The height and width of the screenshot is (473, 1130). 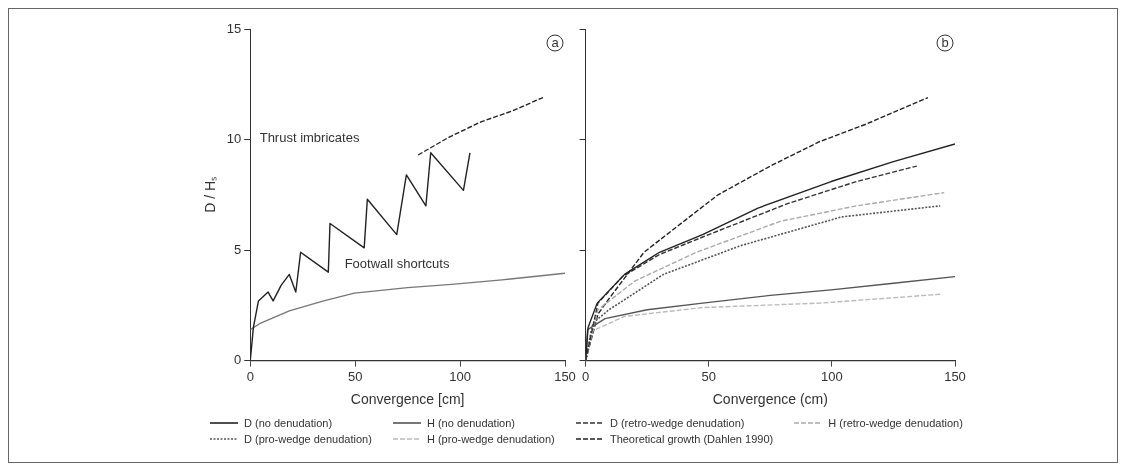 What do you see at coordinates (234, 28) in the screenshot?
I see `y-tick-label: 15` at bounding box center [234, 28].